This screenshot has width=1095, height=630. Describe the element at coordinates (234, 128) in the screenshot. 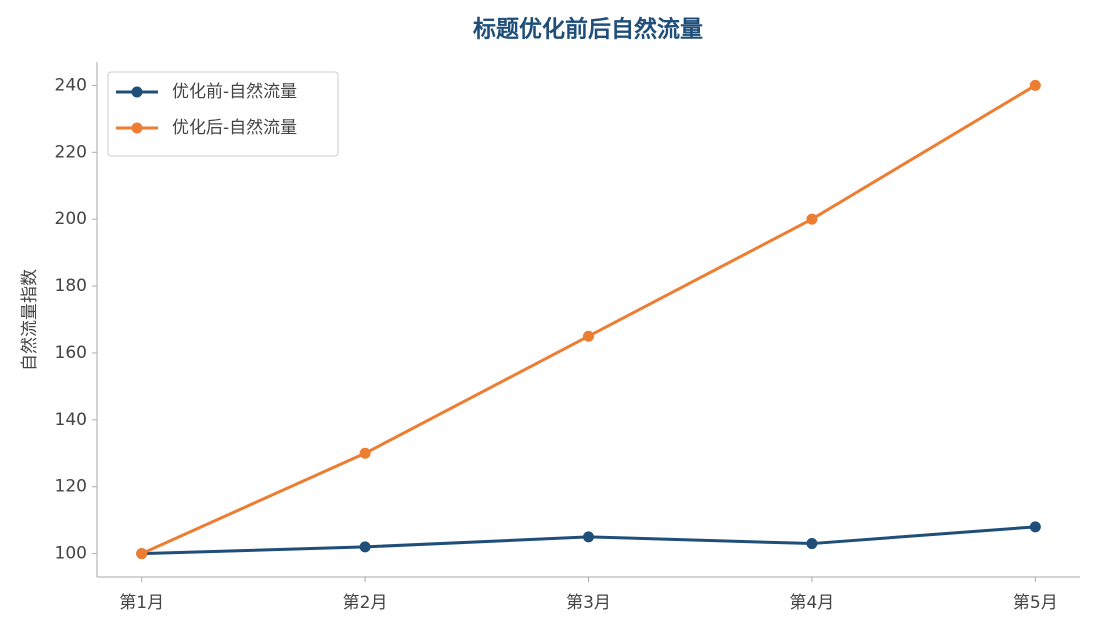

I see `legend-label: 优化后-自然流量` at that location.